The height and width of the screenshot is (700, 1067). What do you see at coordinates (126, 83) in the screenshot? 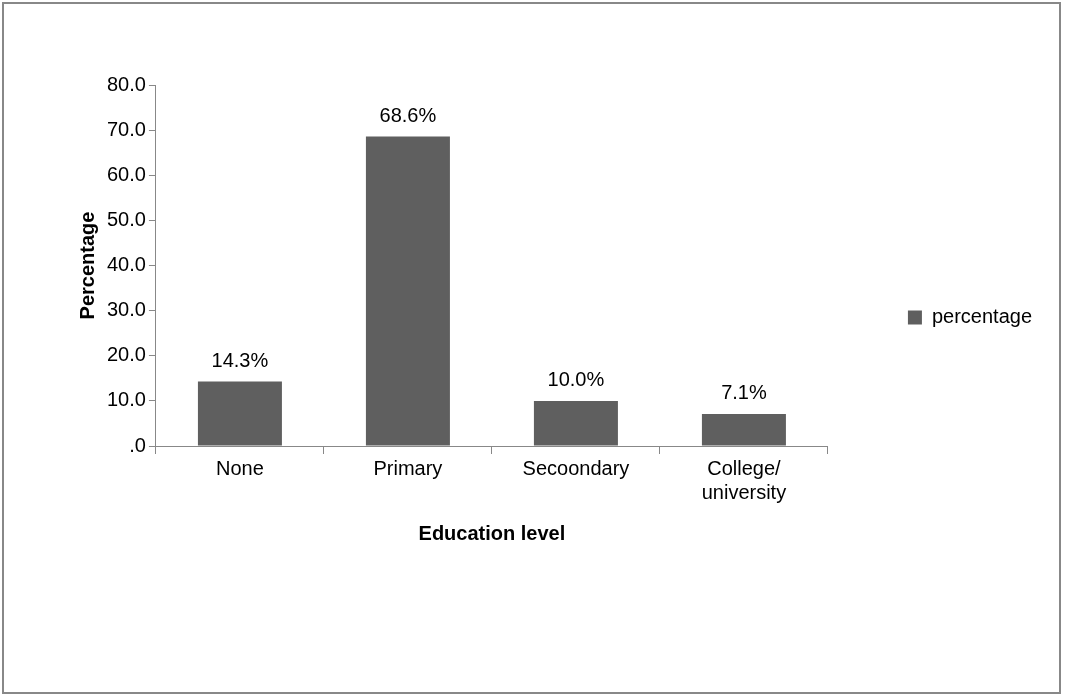
I see `y-tick-label: 80.0` at bounding box center [126, 83].